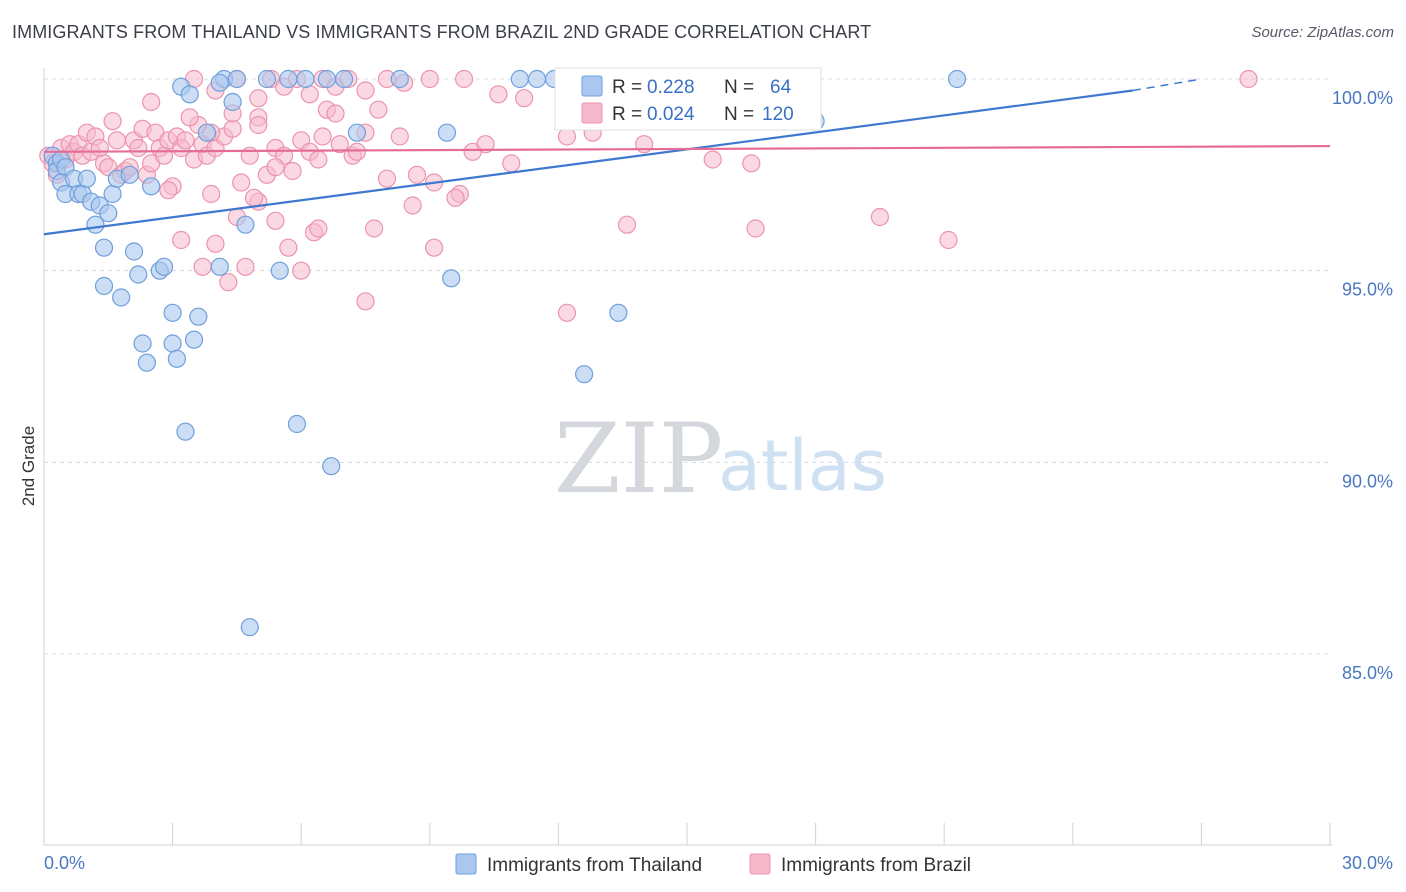  Describe the element at coordinates (638, 459) in the screenshot. I see `watermark-zip: ZIP` at that location.